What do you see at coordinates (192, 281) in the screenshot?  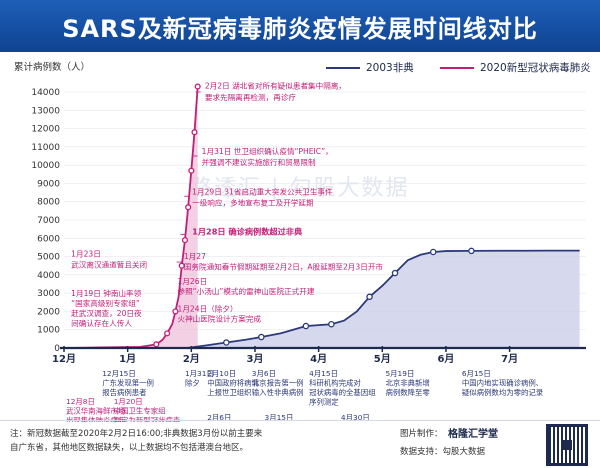 I see `covid-annotation: 1月26日` at bounding box center [192, 281].